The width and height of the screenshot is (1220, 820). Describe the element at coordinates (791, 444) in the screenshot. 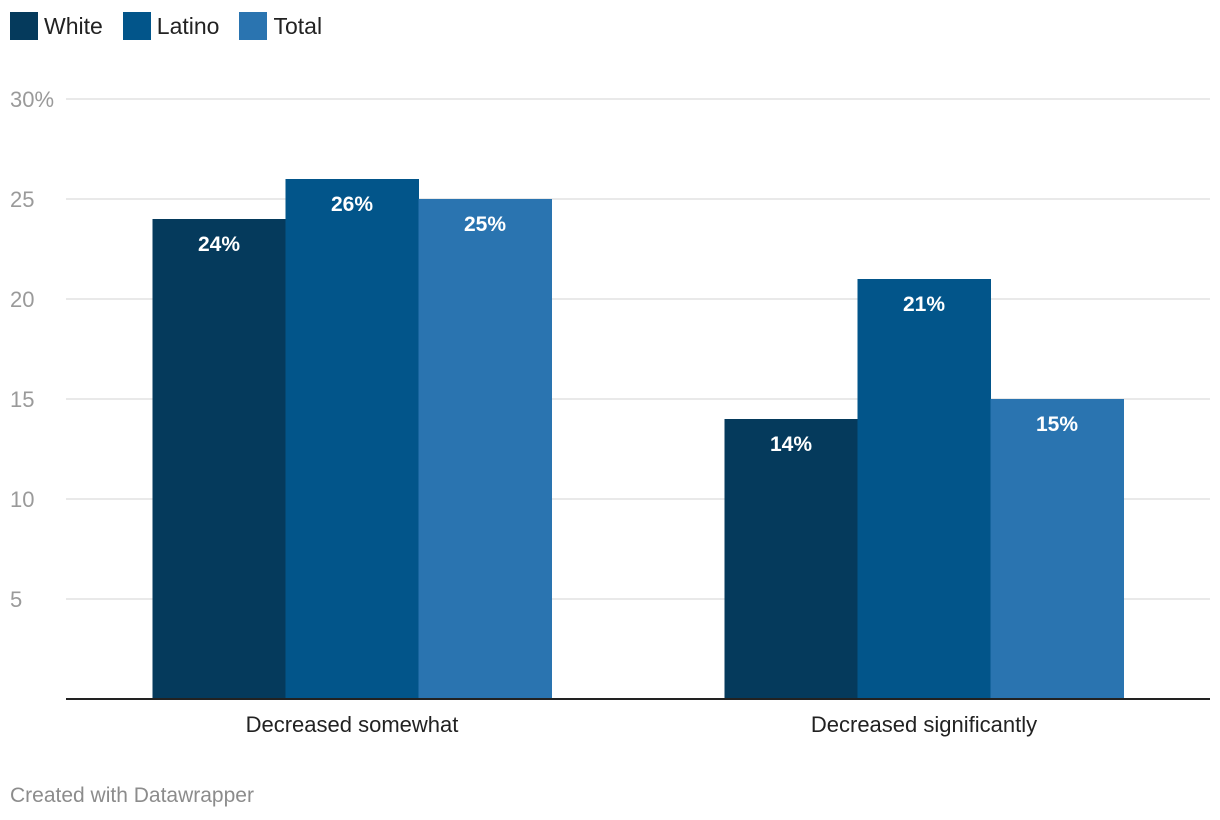

I see `bar-value-label: 14%` at that location.